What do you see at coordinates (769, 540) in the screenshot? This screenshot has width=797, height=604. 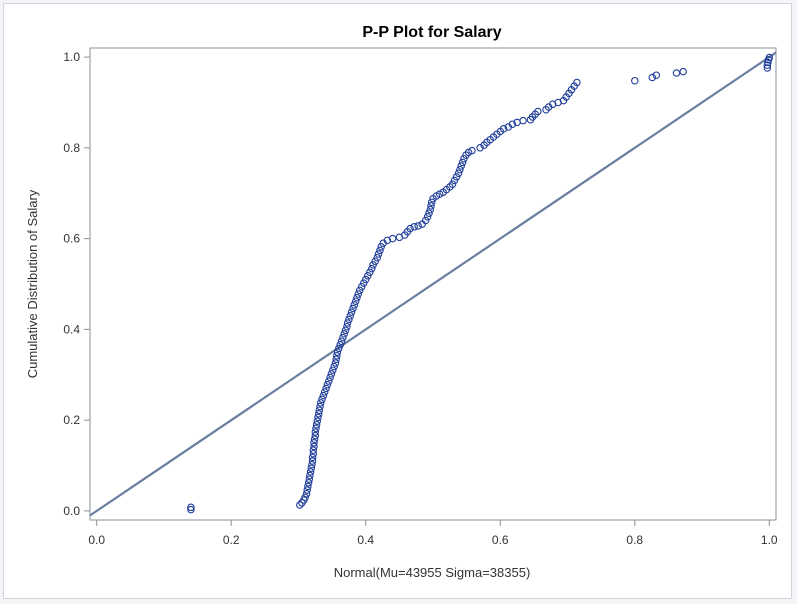 I see `x-tick-label: 1.0` at bounding box center [769, 540].